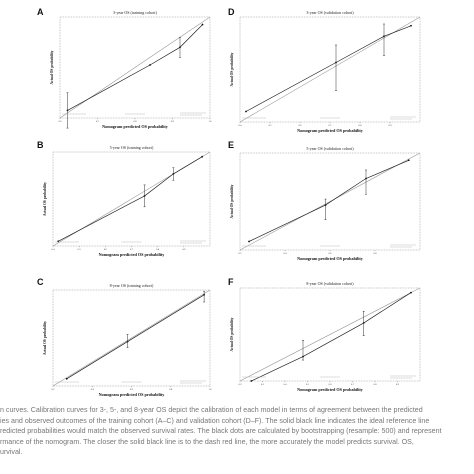 The image size is (474, 474). What do you see at coordinates (330, 12) in the screenshot?
I see `chart-title: 3-year OS (validation cohort)` at bounding box center [330, 12].